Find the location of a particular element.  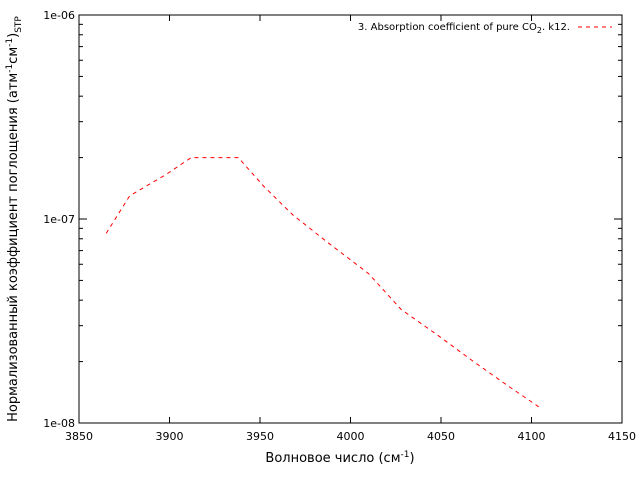

x-tick-label: 4150 is located at coordinates (622, 436).